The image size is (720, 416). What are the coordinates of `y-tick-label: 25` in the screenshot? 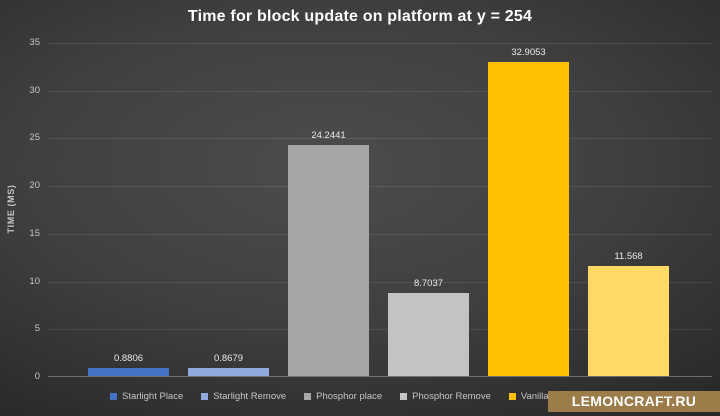 It's located at (34, 138).